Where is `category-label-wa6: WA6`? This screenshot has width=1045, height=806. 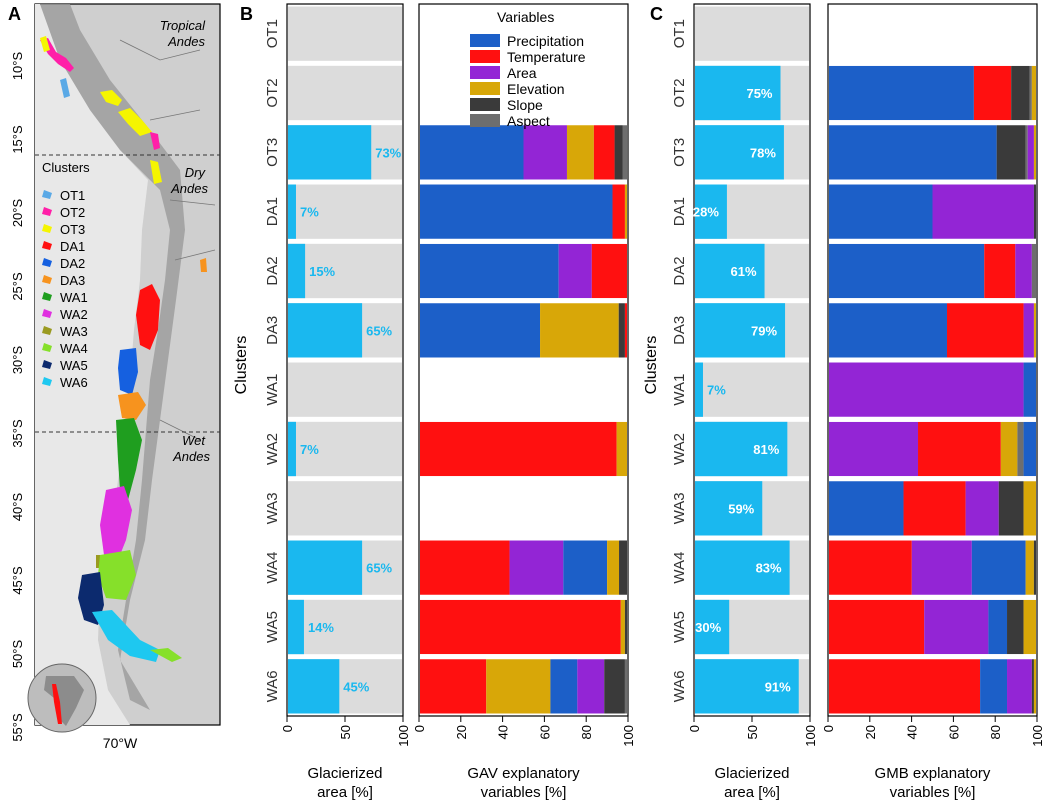 category-label-wa6: WA6 is located at coordinates (272, 686).